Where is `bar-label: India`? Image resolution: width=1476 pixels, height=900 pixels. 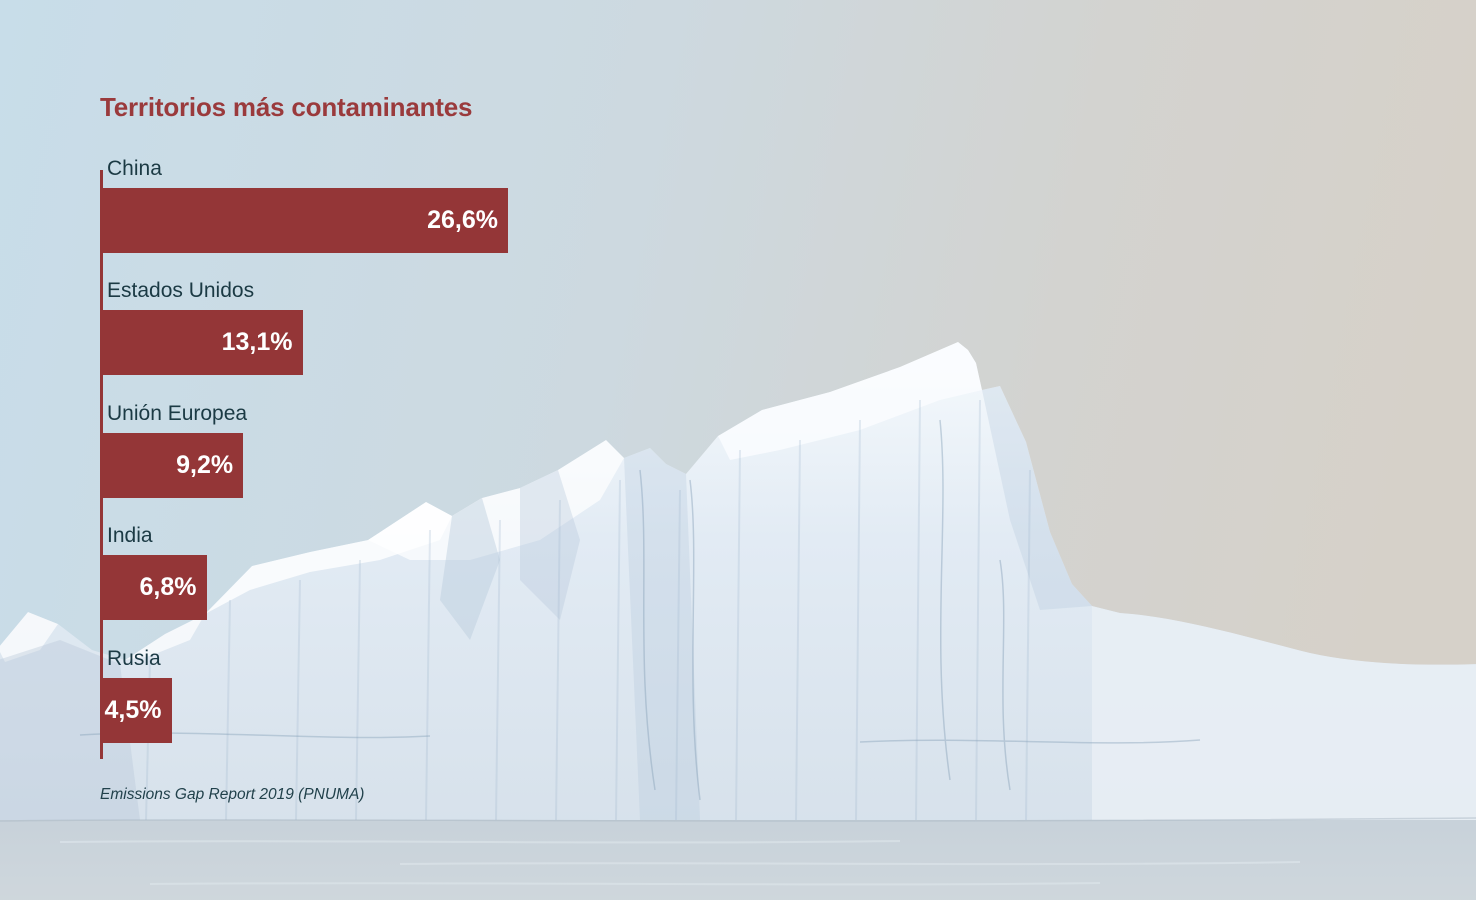 bar-label: India is located at coordinates (130, 535).